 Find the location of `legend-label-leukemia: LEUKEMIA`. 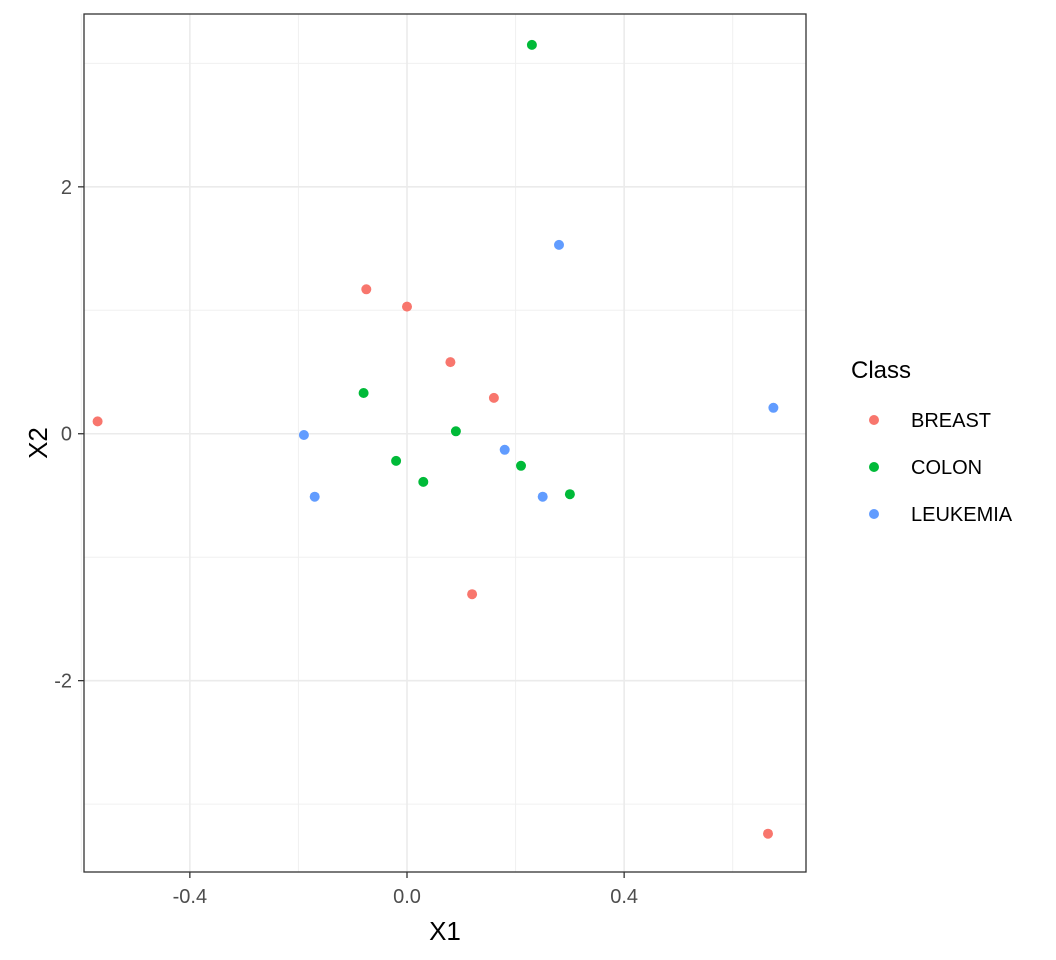

legend-label-leukemia: LEUKEMIA is located at coordinates (962, 515).